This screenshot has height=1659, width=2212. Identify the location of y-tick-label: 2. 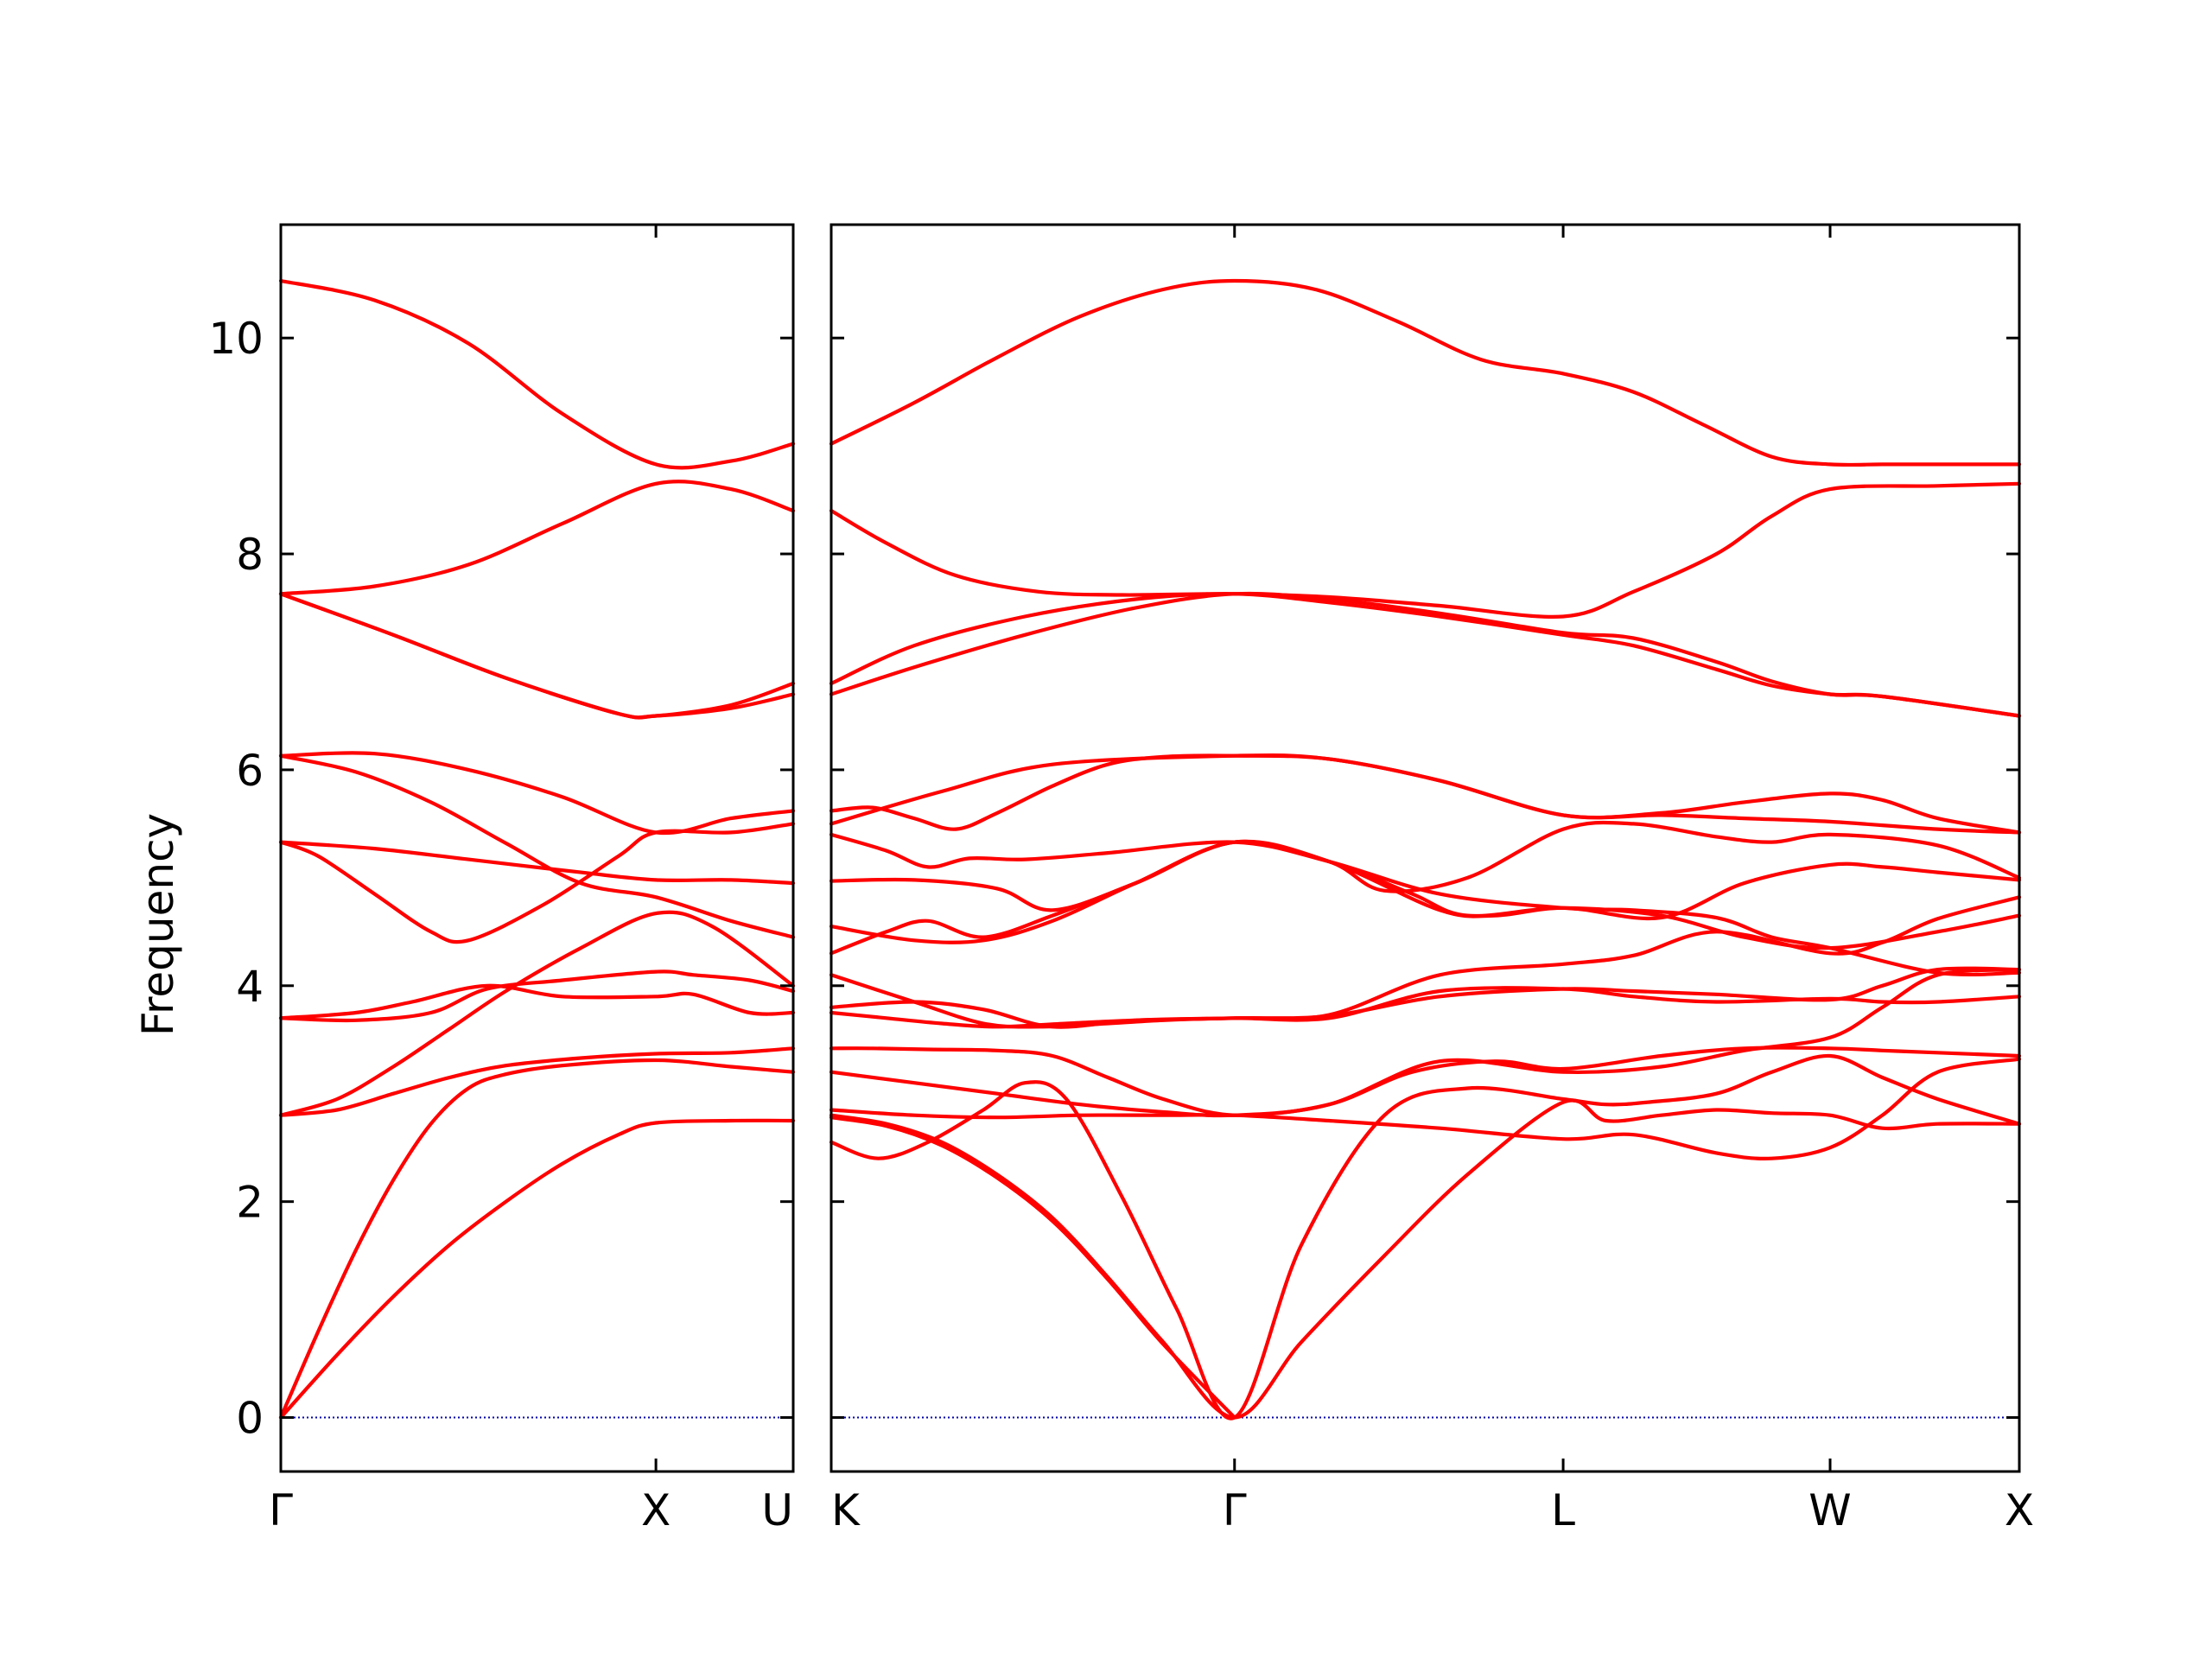
(250, 1203).